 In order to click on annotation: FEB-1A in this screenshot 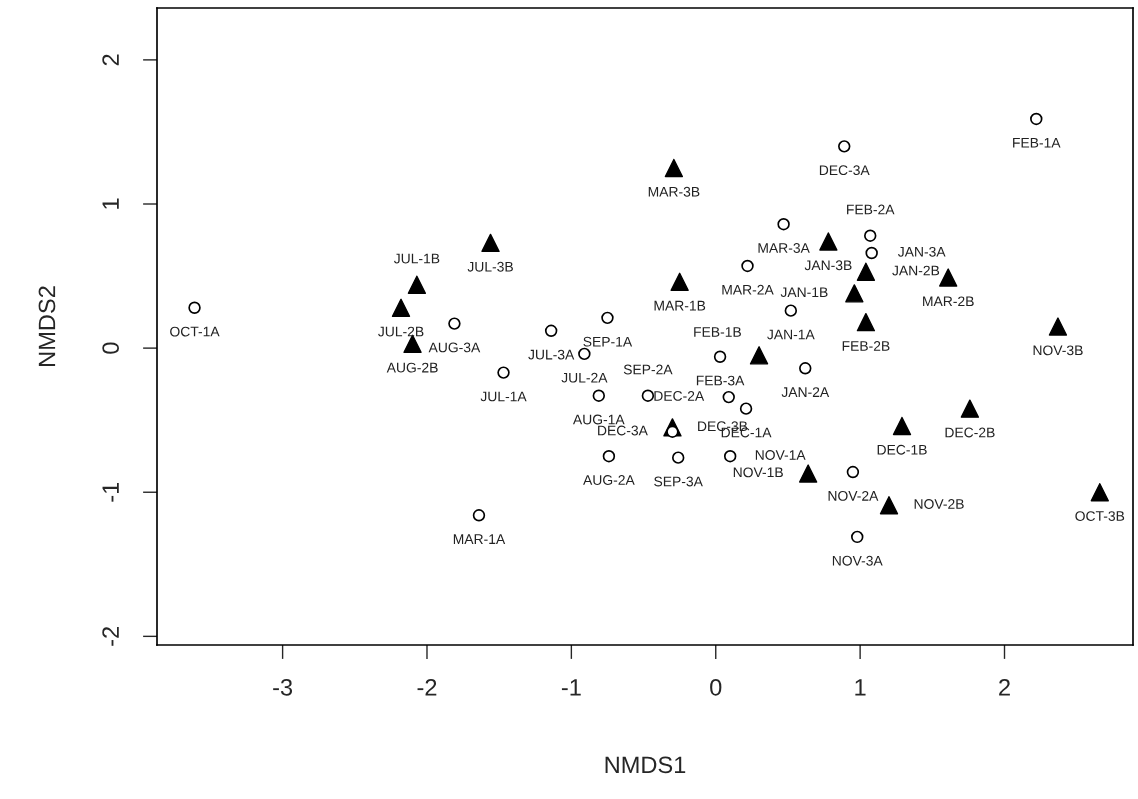, I will do `click(1037, 143)`.